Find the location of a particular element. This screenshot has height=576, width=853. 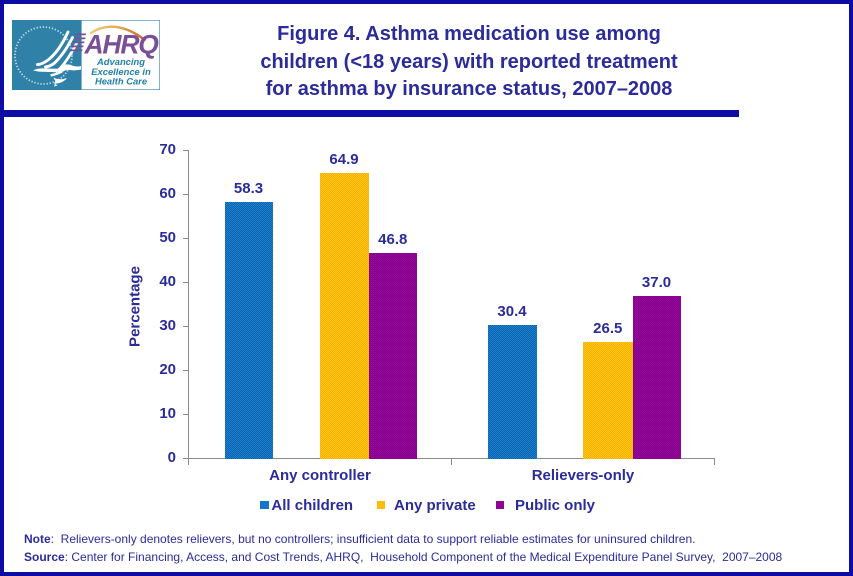

svg-text: Excellence in is located at coordinates (121, 71).